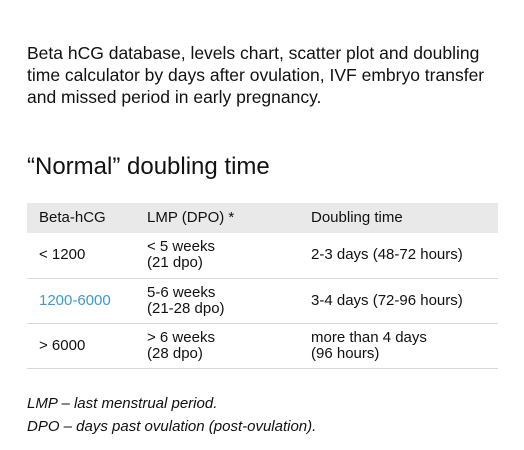 This screenshot has width=524, height=450. What do you see at coordinates (369, 337) in the screenshot?
I see `cell-doubling-days: more than 4 days` at bounding box center [369, 337].